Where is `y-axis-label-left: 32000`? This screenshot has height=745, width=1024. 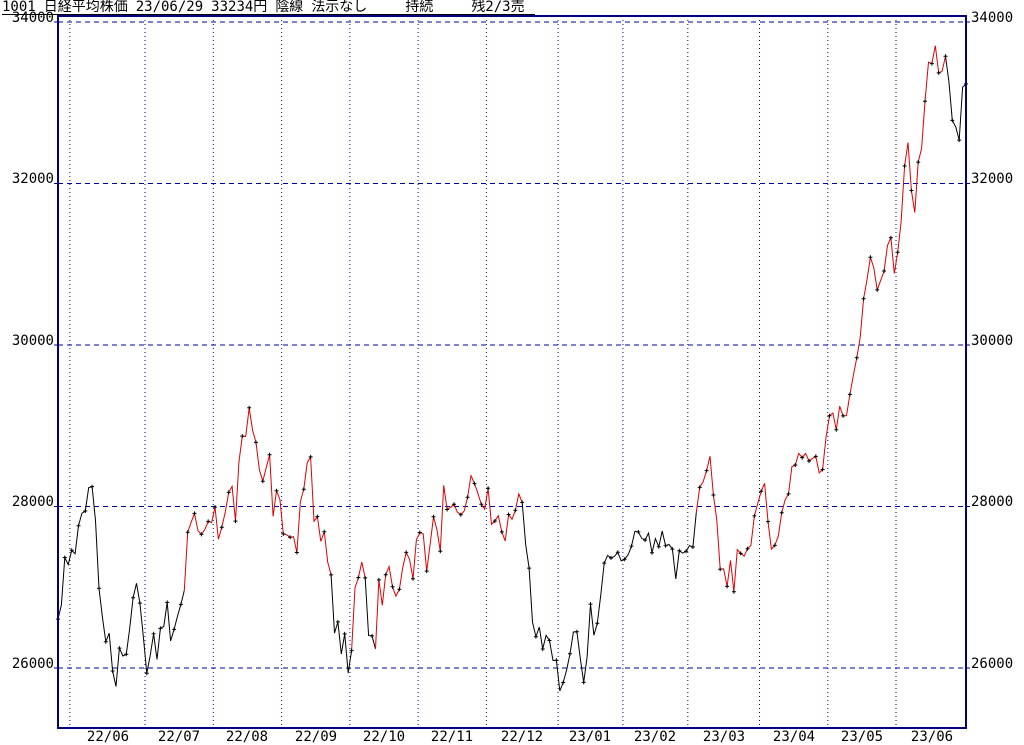 y-axis-label-left: 32000 is located at coordinates (32, 179).